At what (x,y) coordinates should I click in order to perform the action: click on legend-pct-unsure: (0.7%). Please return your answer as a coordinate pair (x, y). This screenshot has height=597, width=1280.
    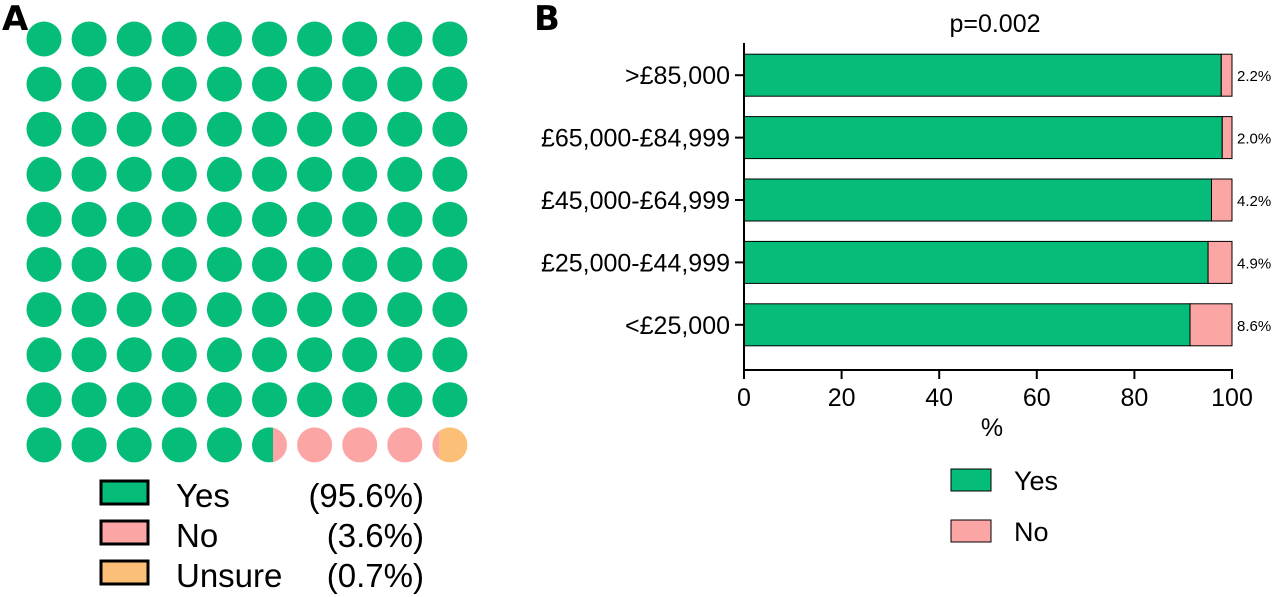
    Looking at the image, I should click on (375, 575).